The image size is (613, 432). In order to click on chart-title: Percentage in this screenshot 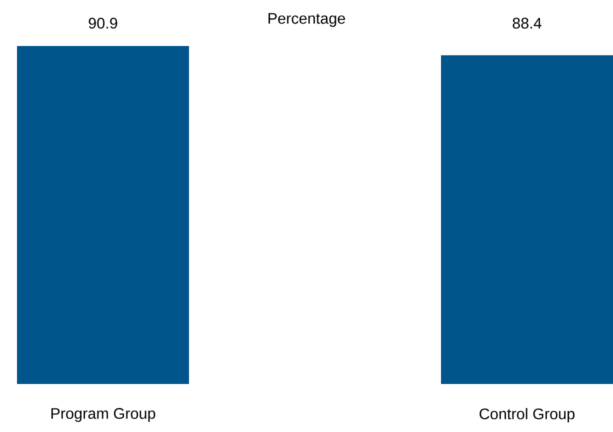, I will do `click(307, 20)`.